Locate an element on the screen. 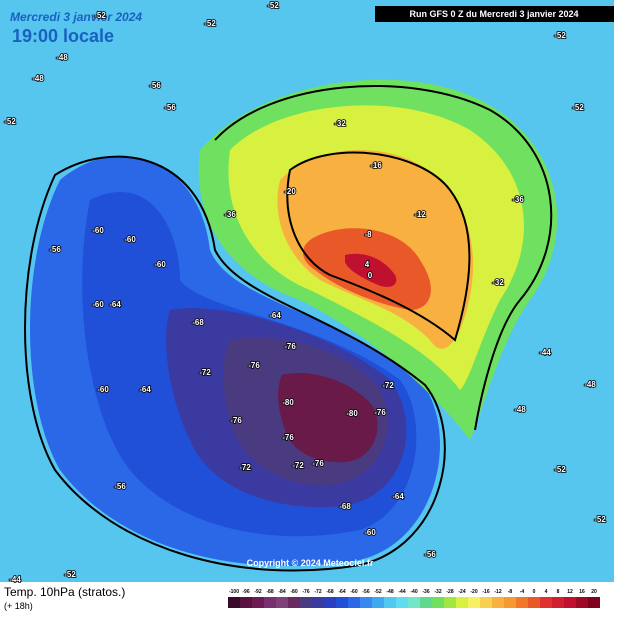  scale-label: -44 is located at coordinates (401, 592).